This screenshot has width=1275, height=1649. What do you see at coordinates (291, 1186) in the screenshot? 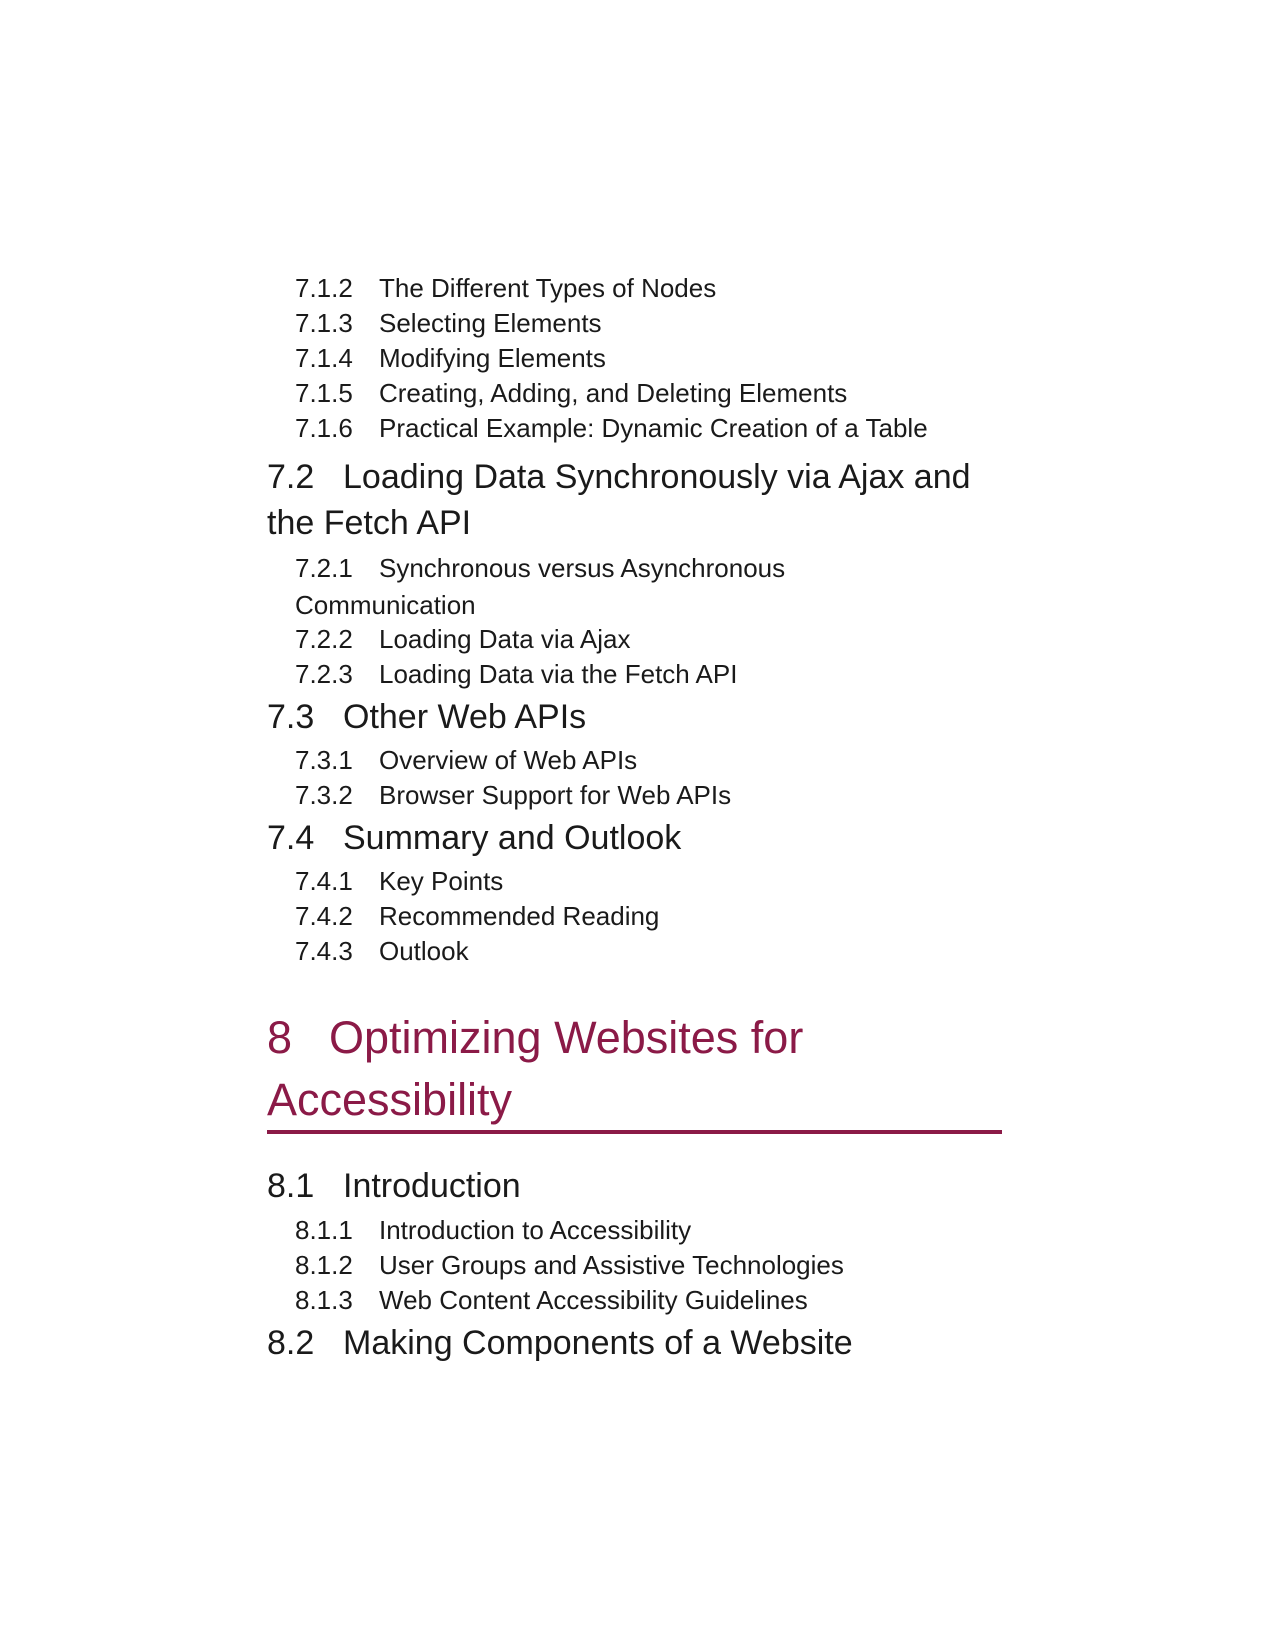
I see `toc-number: 8.1` at bounding box center [291, 1186].